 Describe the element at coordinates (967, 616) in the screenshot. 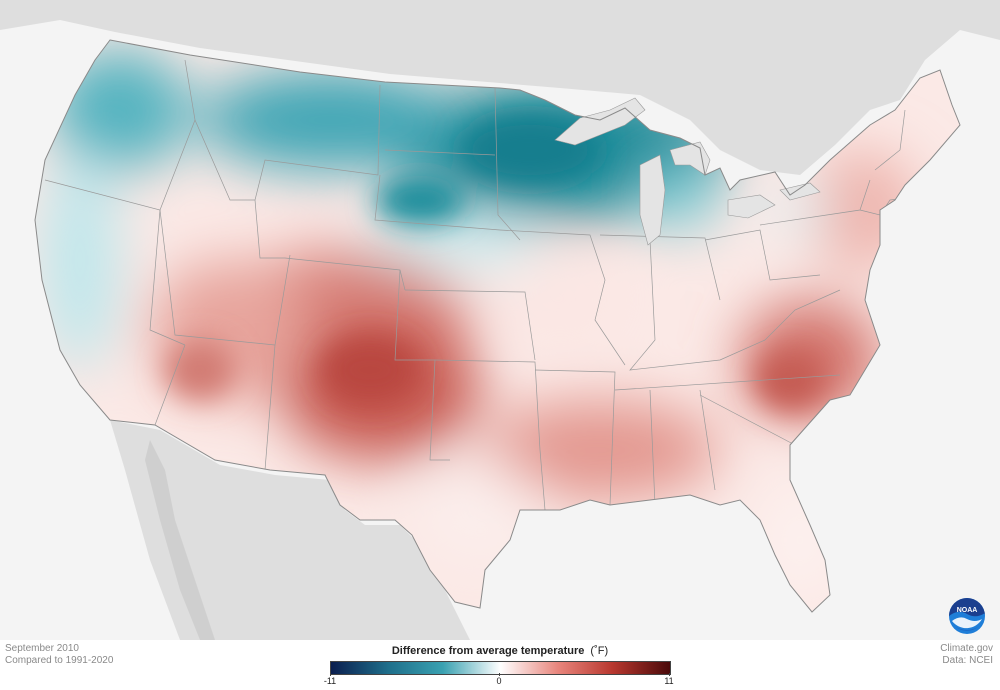

I see `noaa-logo-icon: NOAA` at that location.